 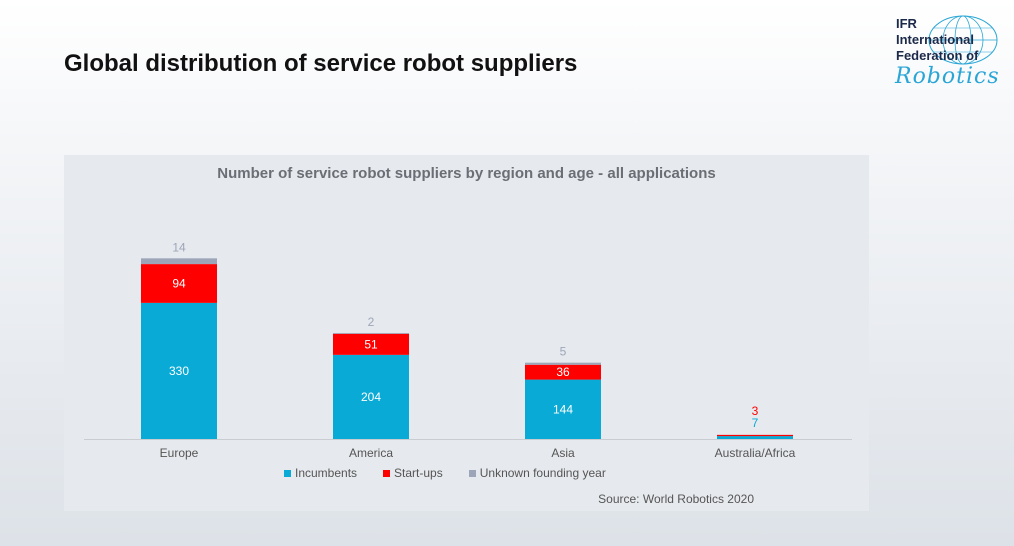 I want to click on ifr-logo: IFR International Federation of Robotics, so click(x=949, y=53).